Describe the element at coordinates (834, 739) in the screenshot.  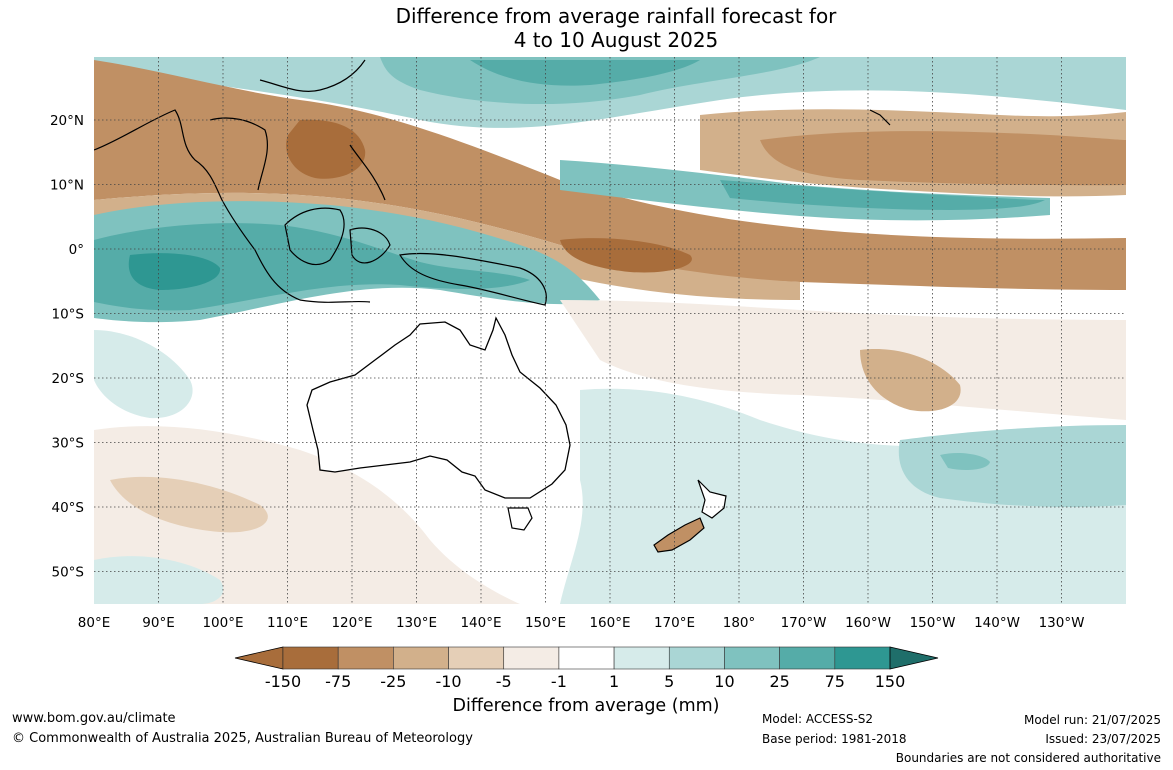
I see `base-period: Base period: 1981-2018` at that location.